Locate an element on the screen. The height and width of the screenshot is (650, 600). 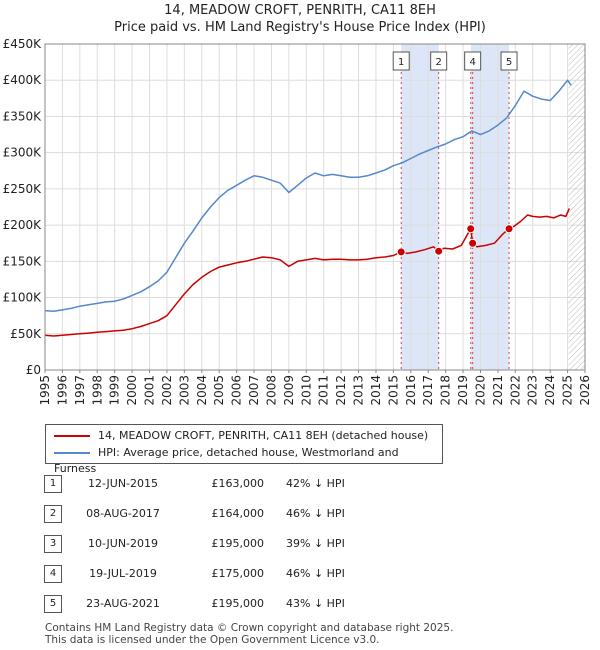
transaction-row: 3 10-JUN-2019 £195,000 39% ↓ HPI is located at coordinates (300, 545).